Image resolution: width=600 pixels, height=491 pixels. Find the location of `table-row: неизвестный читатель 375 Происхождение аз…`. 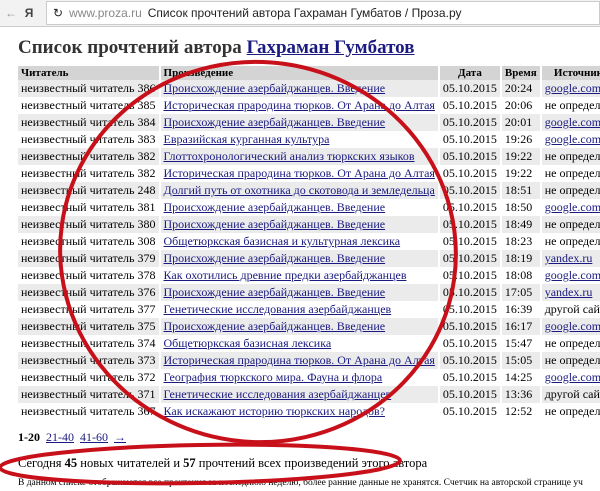

table-row: неизвестный читатель 375 Происхождение аз… is located at coordinates (309, 326).